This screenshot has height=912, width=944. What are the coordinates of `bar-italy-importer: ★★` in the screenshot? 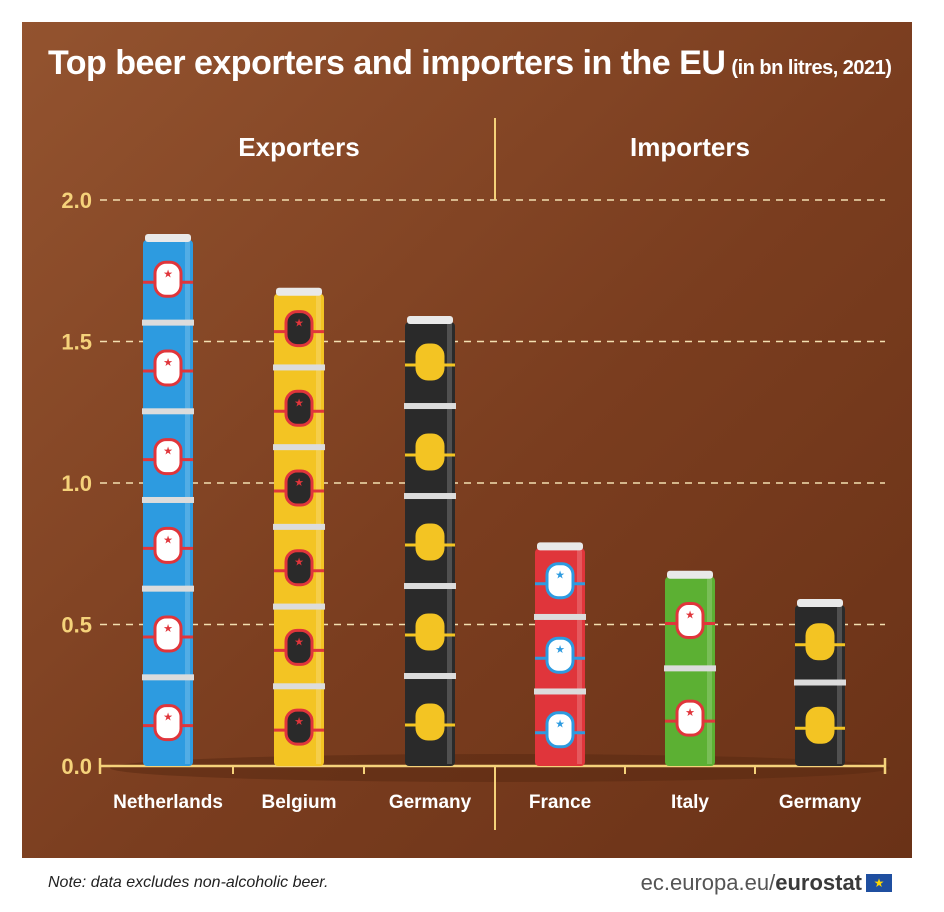 It's located at (690, 668).